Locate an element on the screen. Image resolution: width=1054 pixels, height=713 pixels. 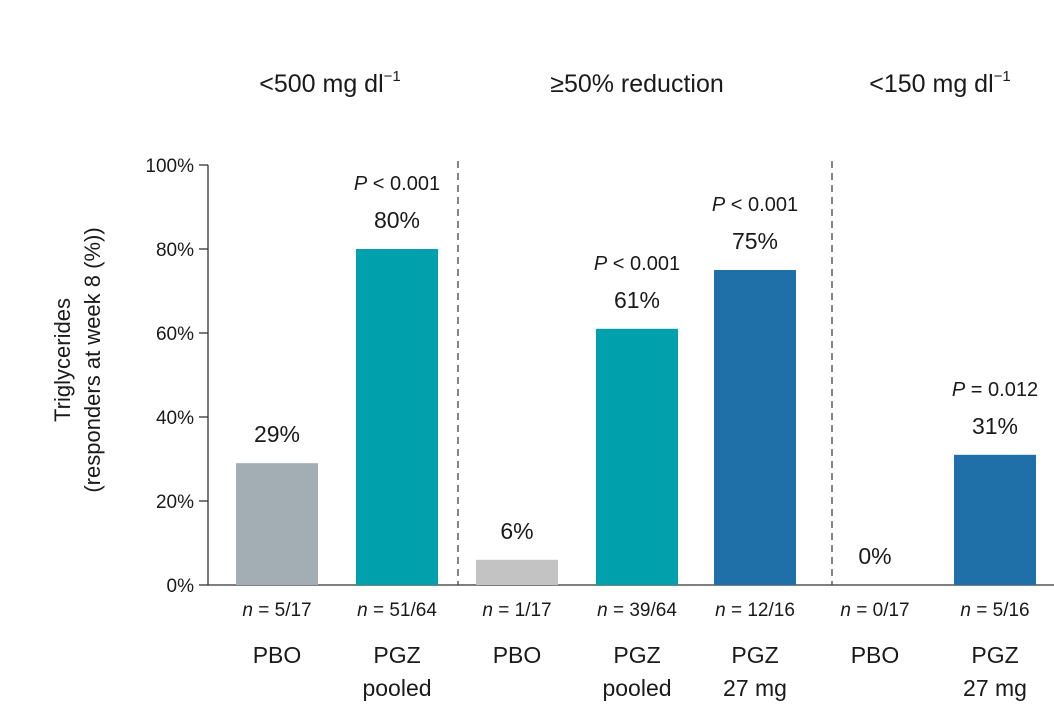
bar-value-label: 6% is located at coordinates (516, 531).